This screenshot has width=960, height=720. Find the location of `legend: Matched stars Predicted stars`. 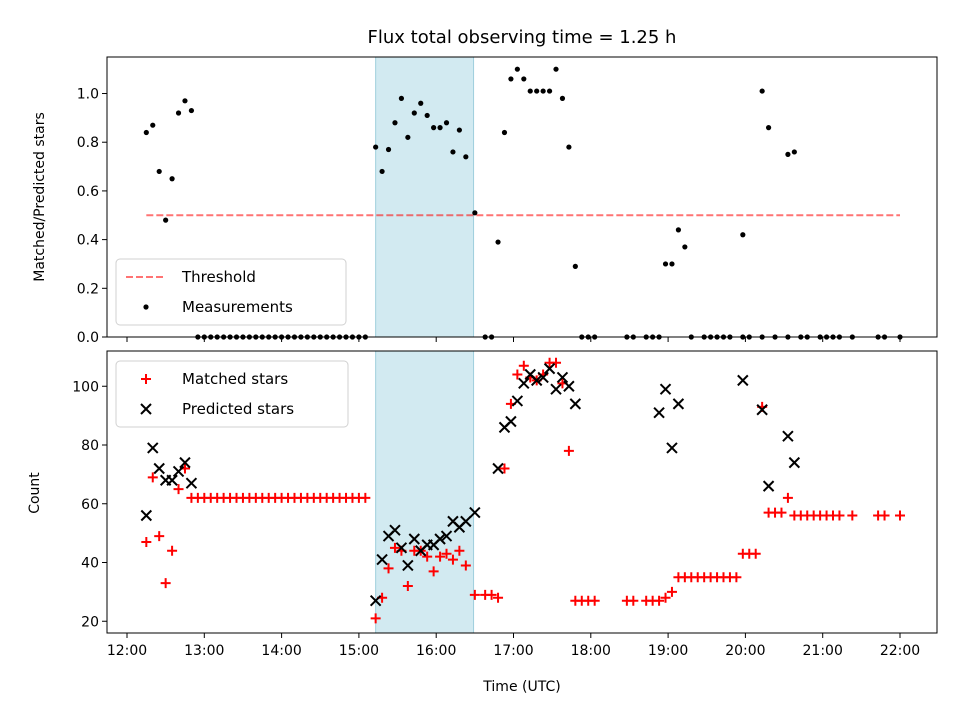

legend: Matched stars Predicted stars is located at coordinates (232, 394).